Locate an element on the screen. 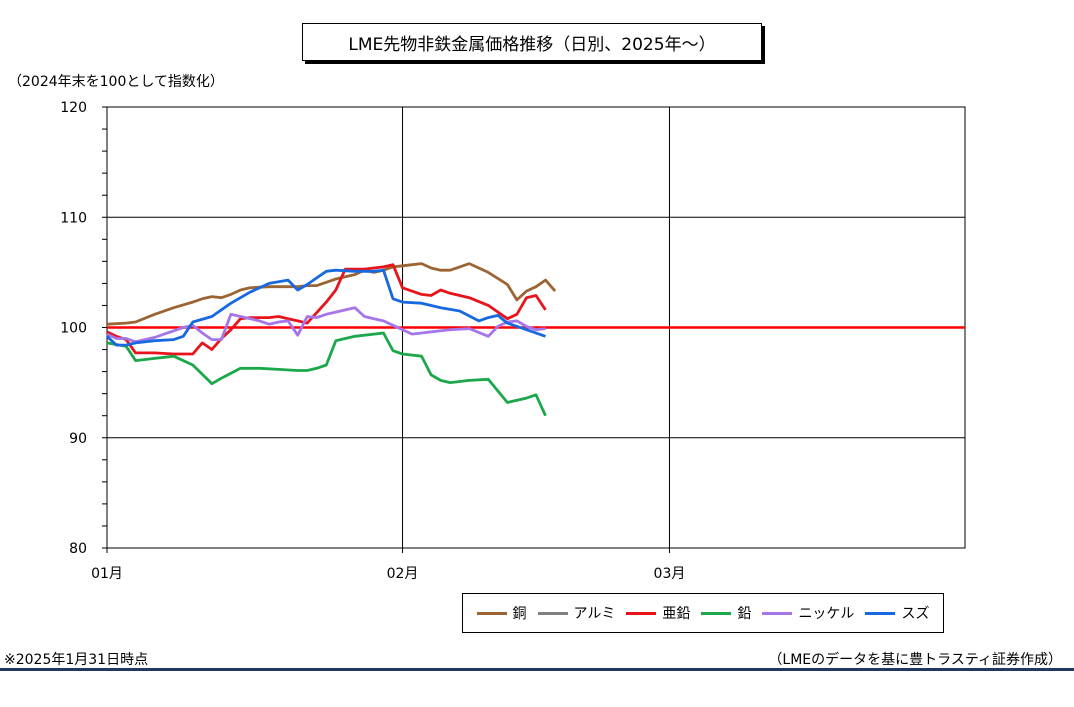  legend-label: 銅 is located at coordinates (519, 614).